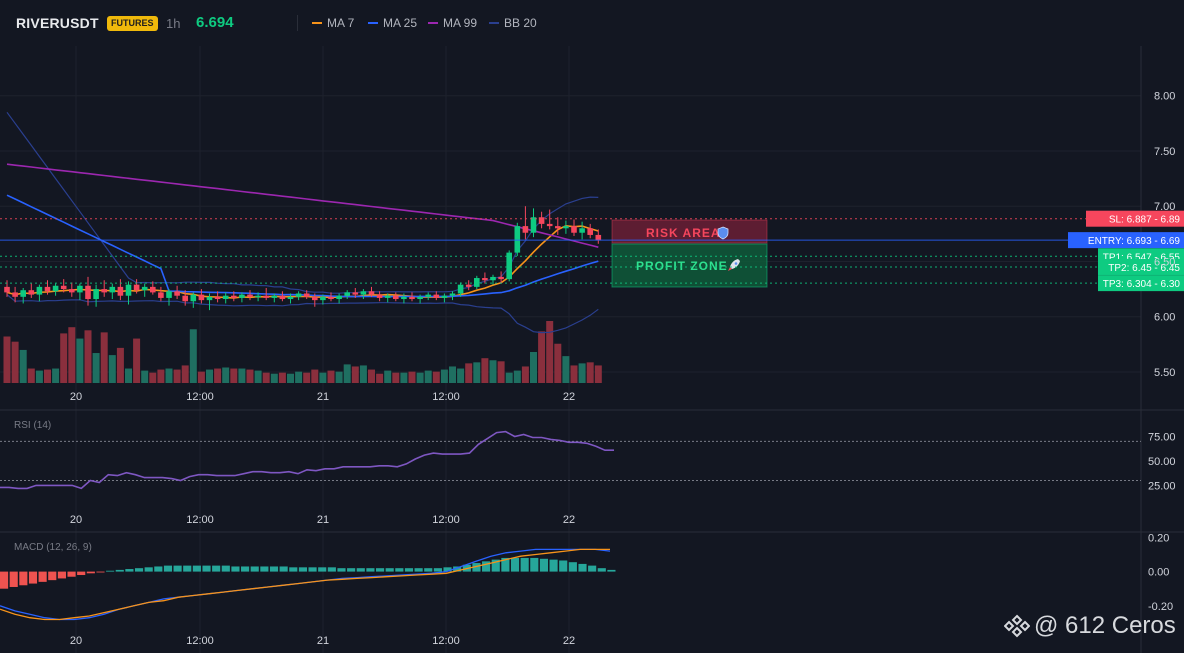 This screenshot has height=653, width=1184. What do you see at coordinates (1141, 283) in the screenshot?
I see `tp3-price-tag: TP3: 6.304 - 6.30` at bounding box center [1141, 283].